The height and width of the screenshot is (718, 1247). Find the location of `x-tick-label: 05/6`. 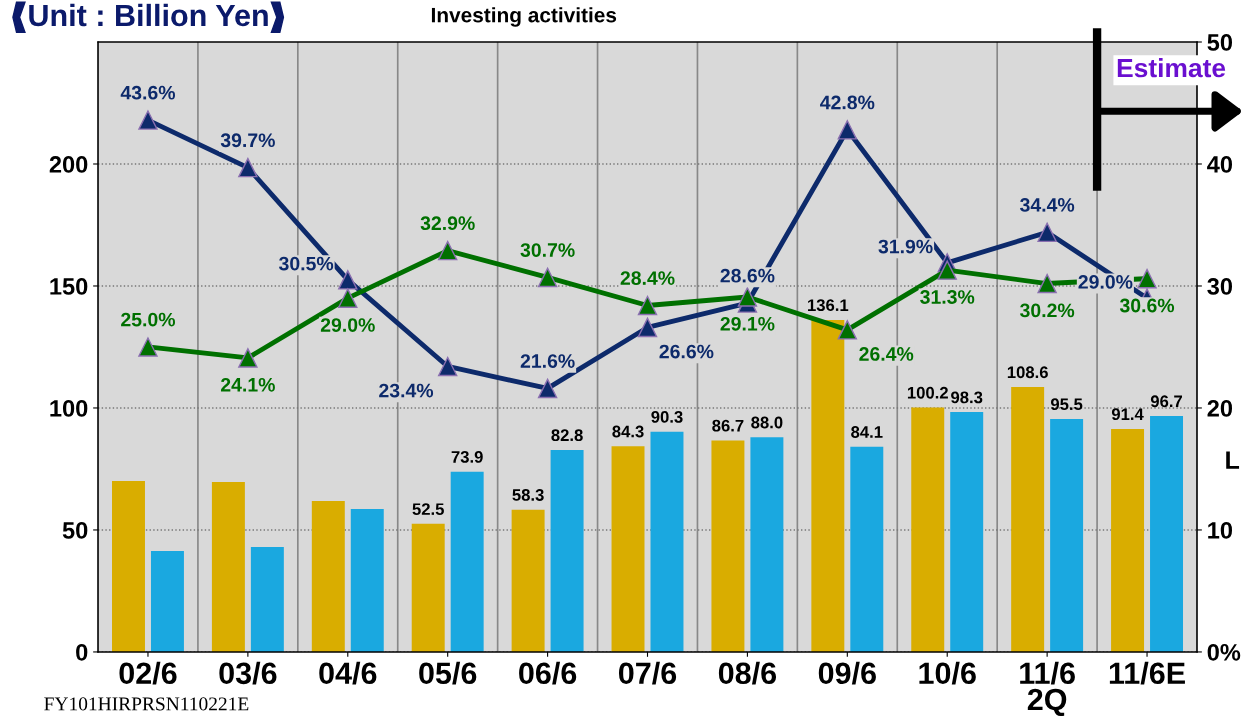

x-tick-label: 05/6 is located at coordinates (448, 673).